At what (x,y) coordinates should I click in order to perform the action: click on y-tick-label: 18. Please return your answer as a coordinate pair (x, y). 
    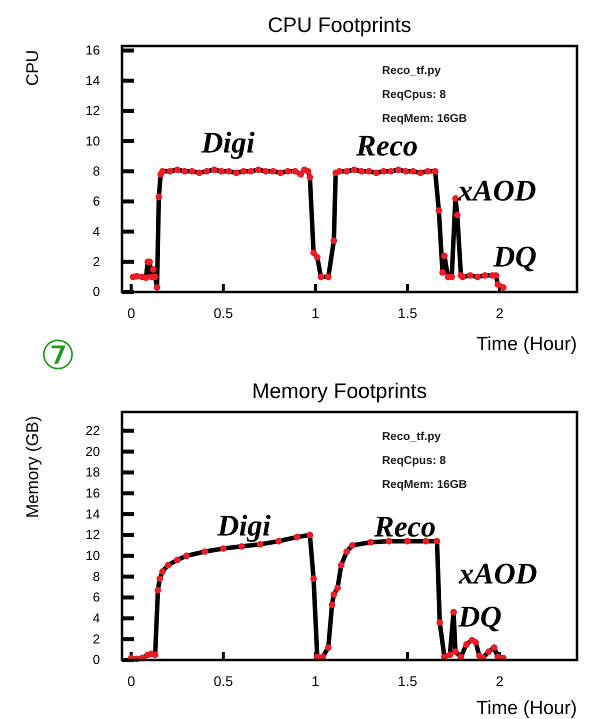
    Looking at the image, I should click on (93, 472).